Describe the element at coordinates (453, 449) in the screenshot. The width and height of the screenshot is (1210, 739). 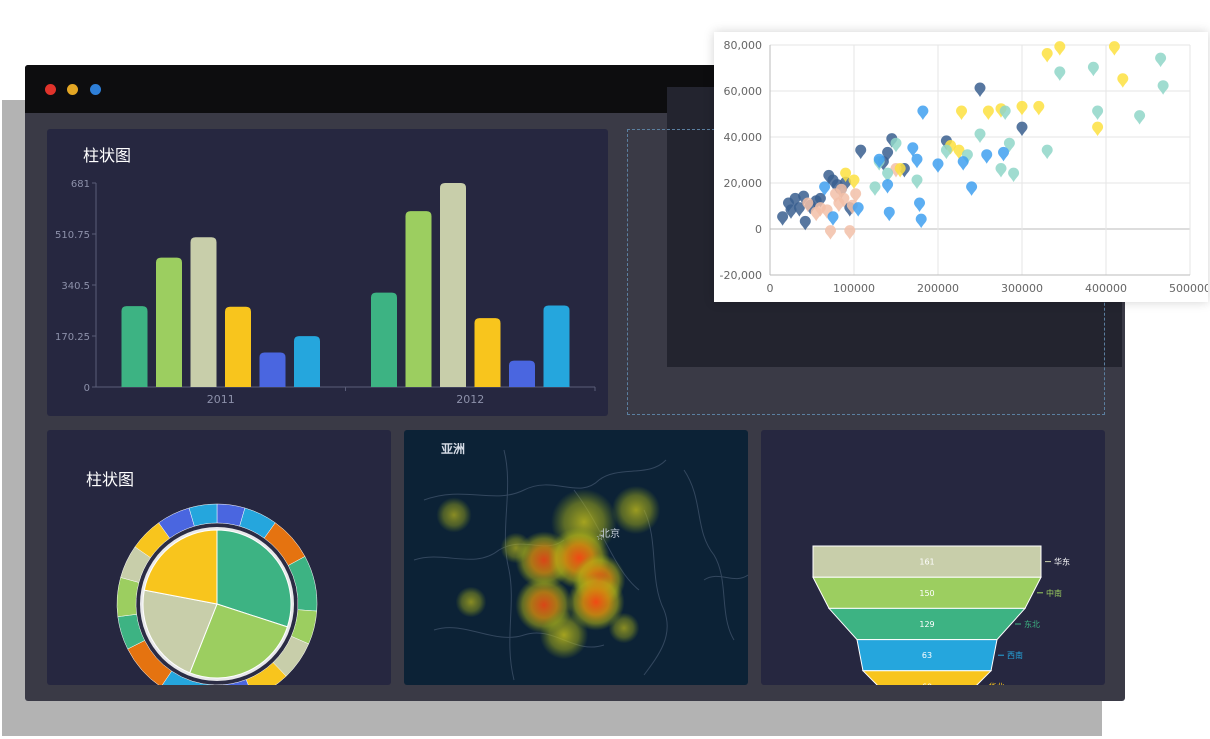
I see `map-region-label: 亚洲` at that location.